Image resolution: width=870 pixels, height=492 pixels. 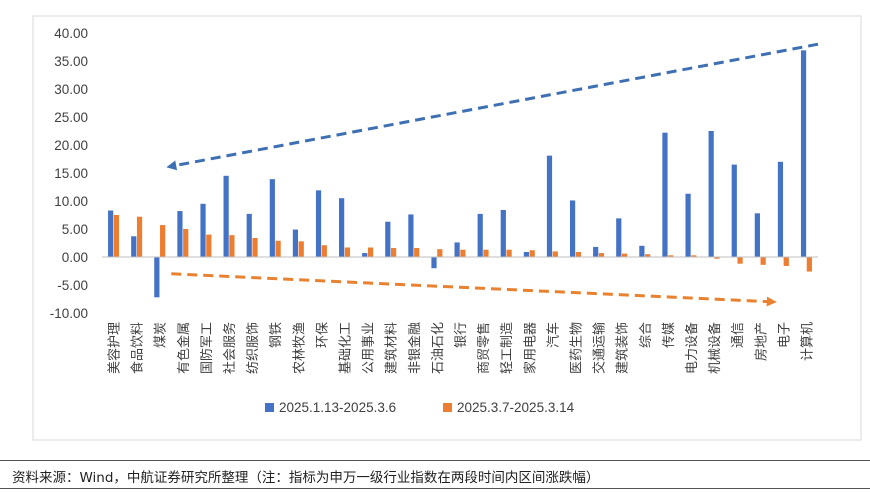 I want to click on y-tick-label: 5.00, so click(x=75, y=229).